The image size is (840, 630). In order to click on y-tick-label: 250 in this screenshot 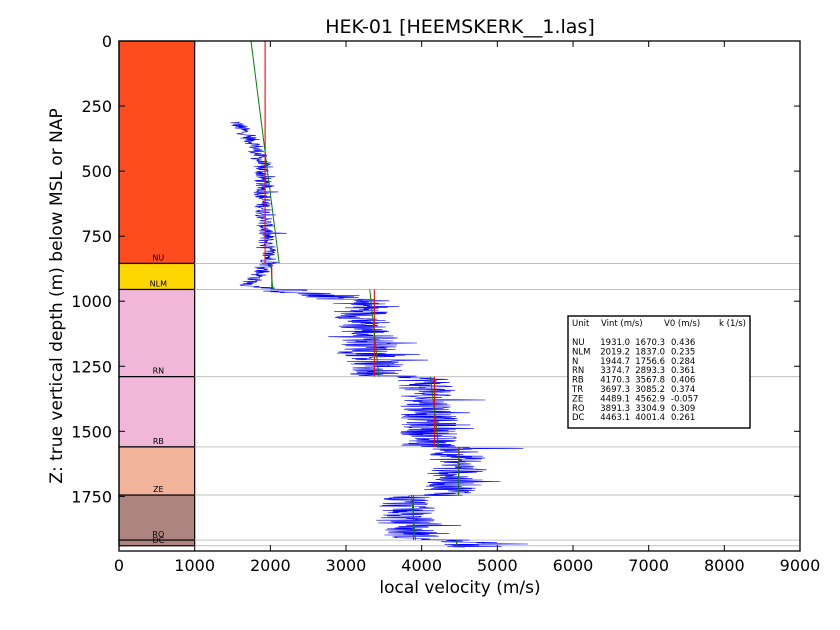, I will do `click(96, 106)`.